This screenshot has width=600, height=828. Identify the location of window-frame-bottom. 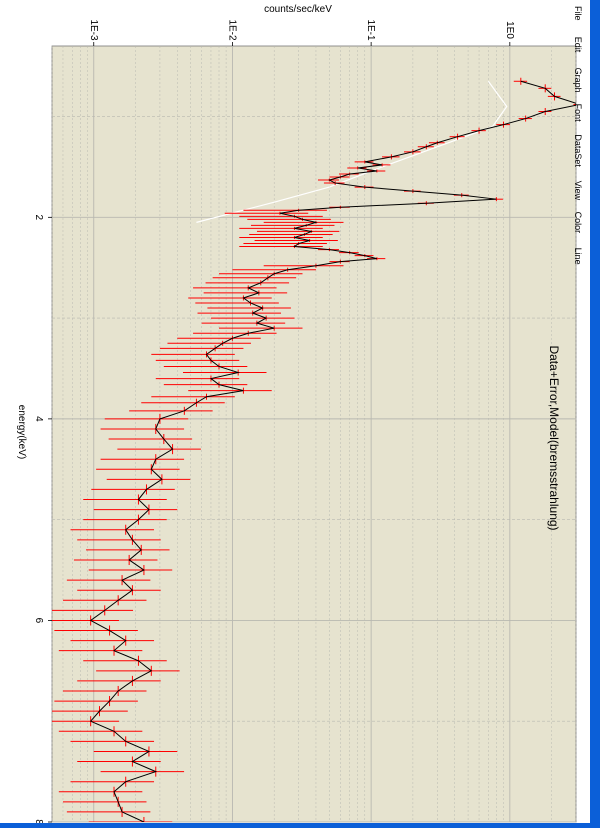
(300, 825).